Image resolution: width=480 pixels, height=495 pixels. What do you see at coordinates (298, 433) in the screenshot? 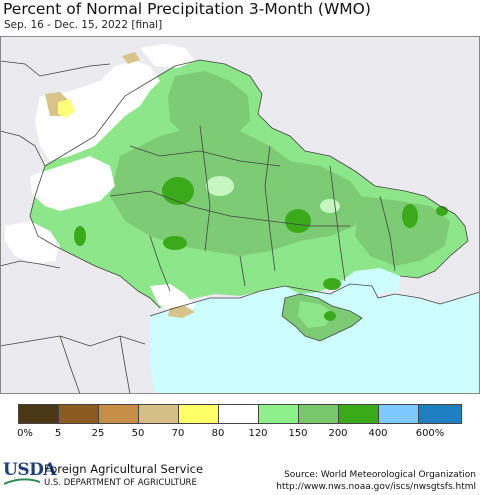
I see `legend-tick-7: 150` at bounding box center [298, 433].